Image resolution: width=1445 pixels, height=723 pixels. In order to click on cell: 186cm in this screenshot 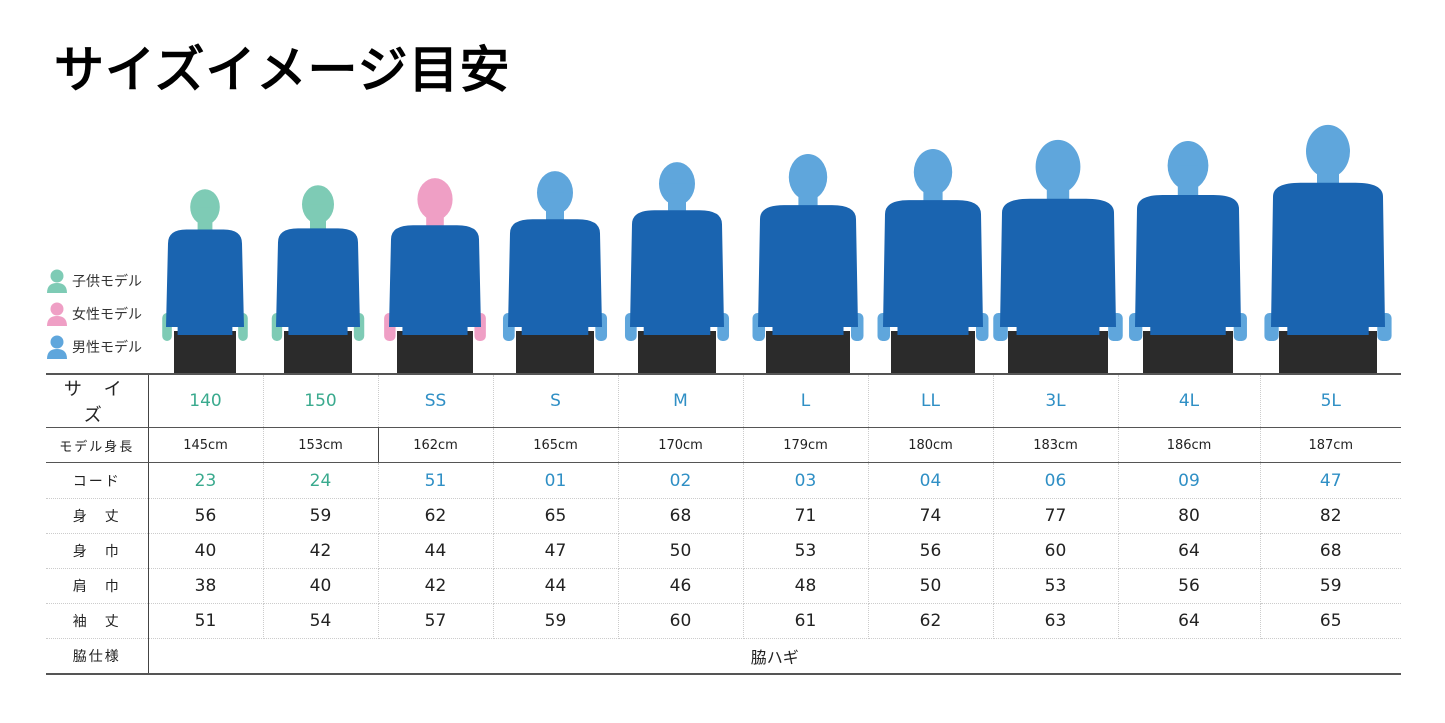, I will do `click(1189, 445)`.